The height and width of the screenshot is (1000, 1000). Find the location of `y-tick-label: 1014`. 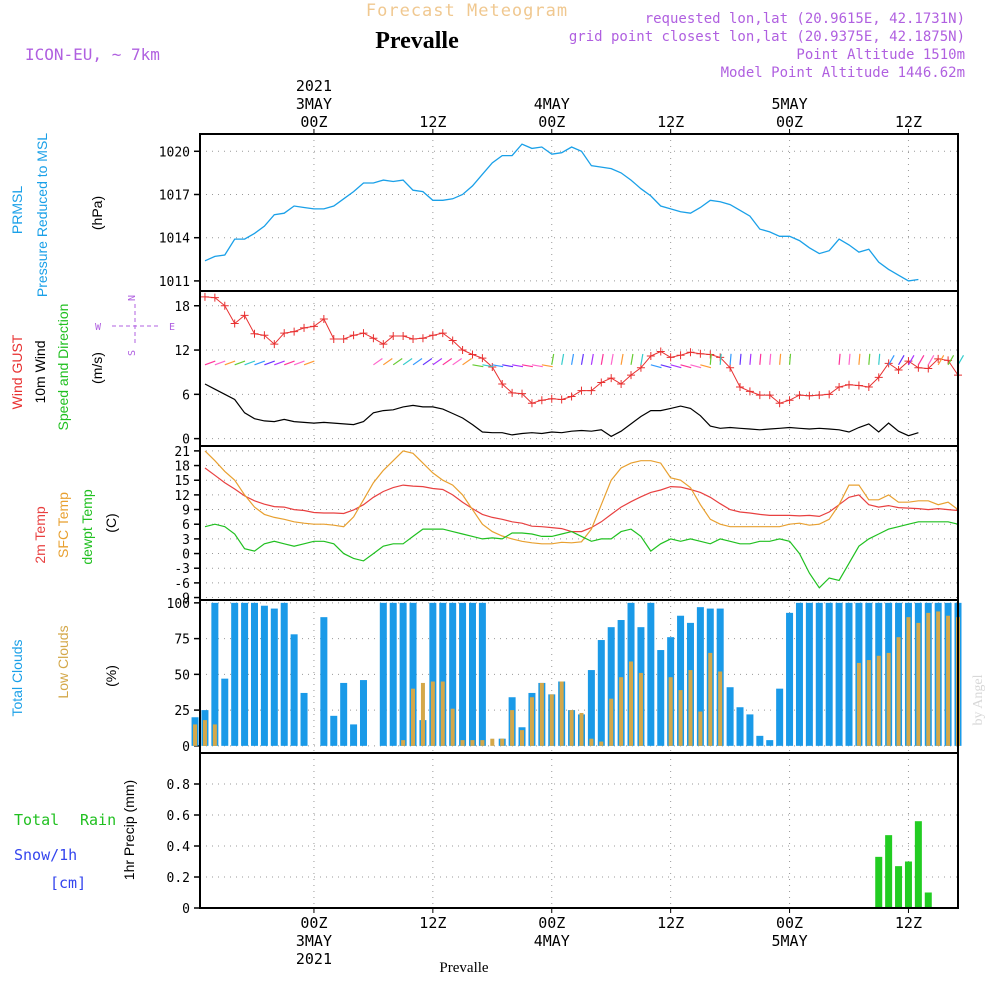

y-tick-label: 1014 is located at coordinates (174, 239).